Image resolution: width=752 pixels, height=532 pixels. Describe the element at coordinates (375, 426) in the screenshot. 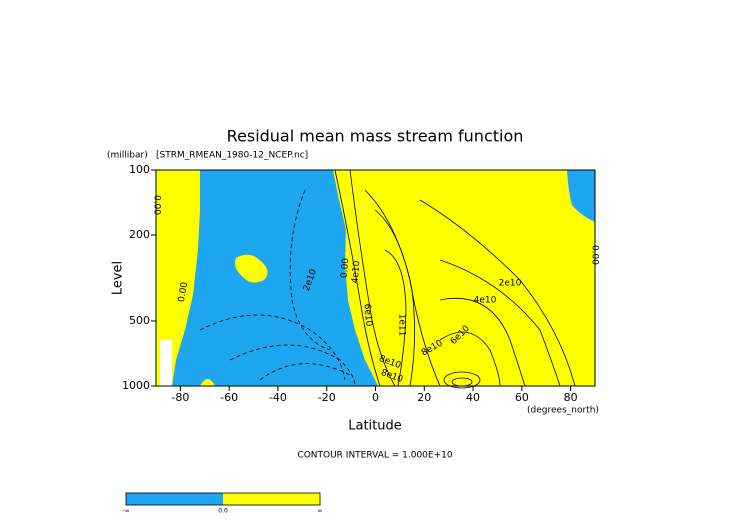

I see `x-axis-label: Latitude` at that location.